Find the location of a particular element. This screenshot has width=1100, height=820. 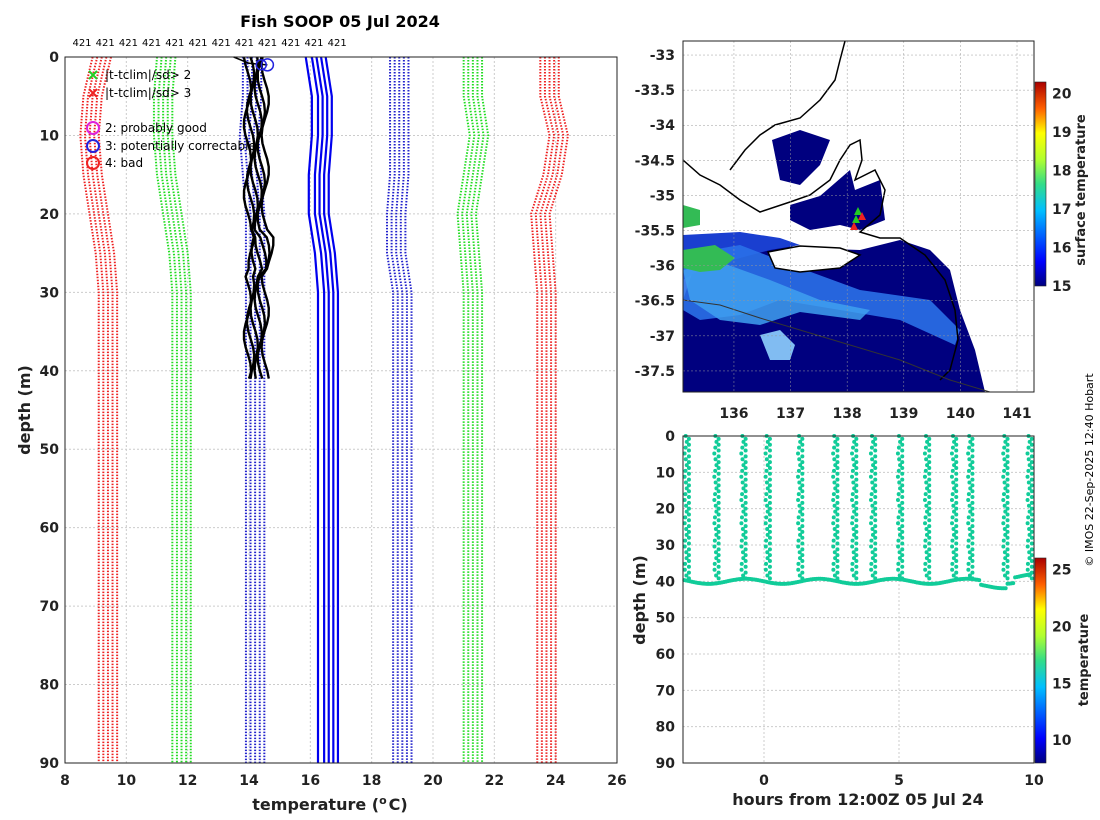

x-tick-label: 8 is located at coordinates (65, 781).